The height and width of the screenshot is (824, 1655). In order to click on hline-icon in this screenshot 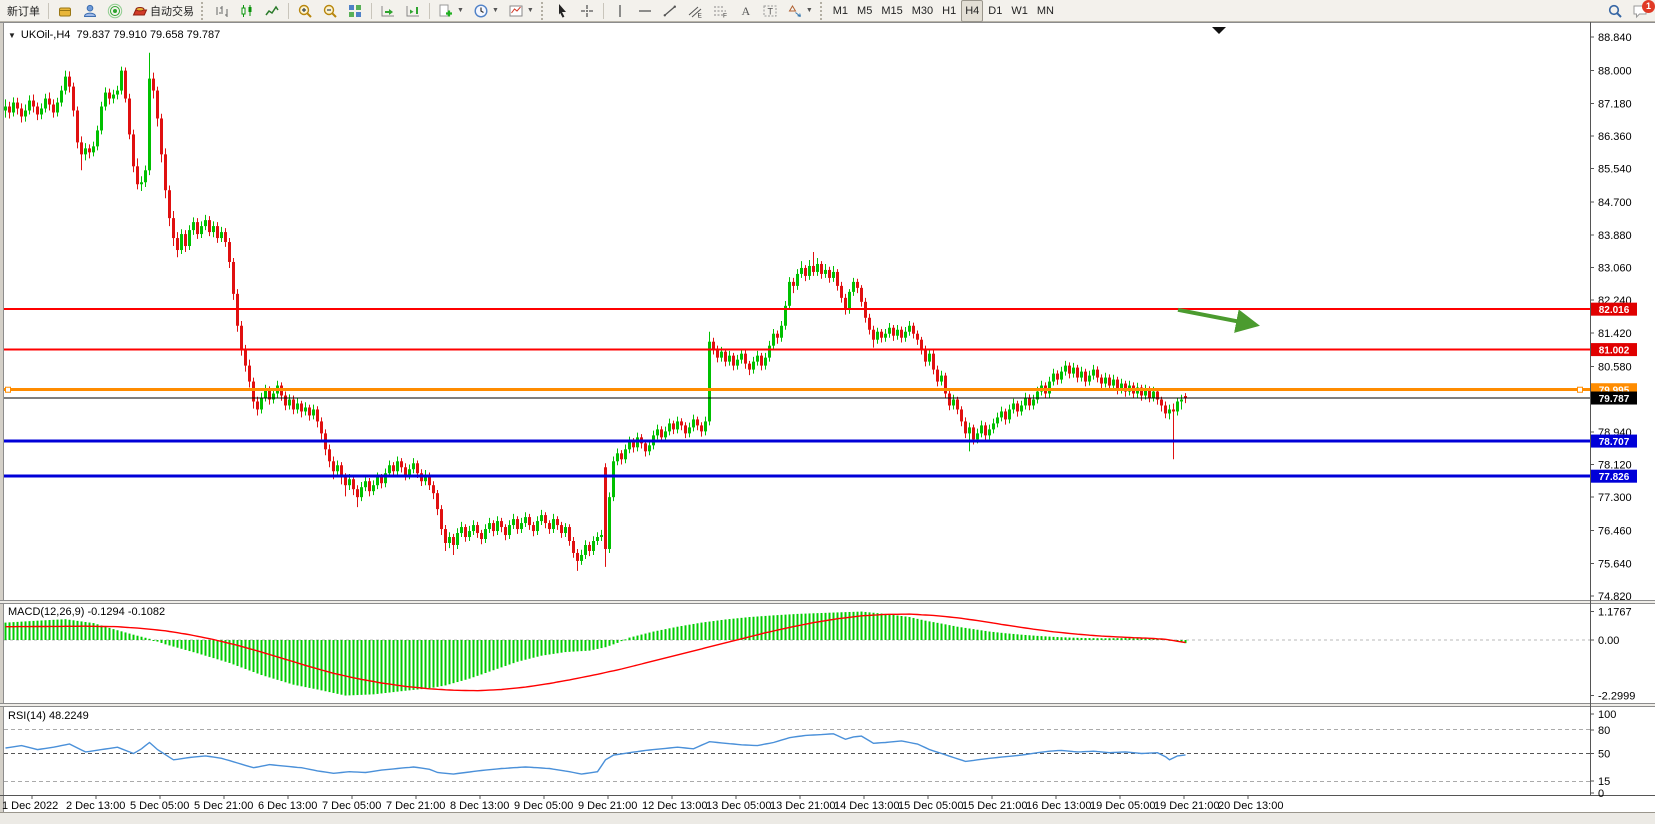, I will do `click(645, 11)`.